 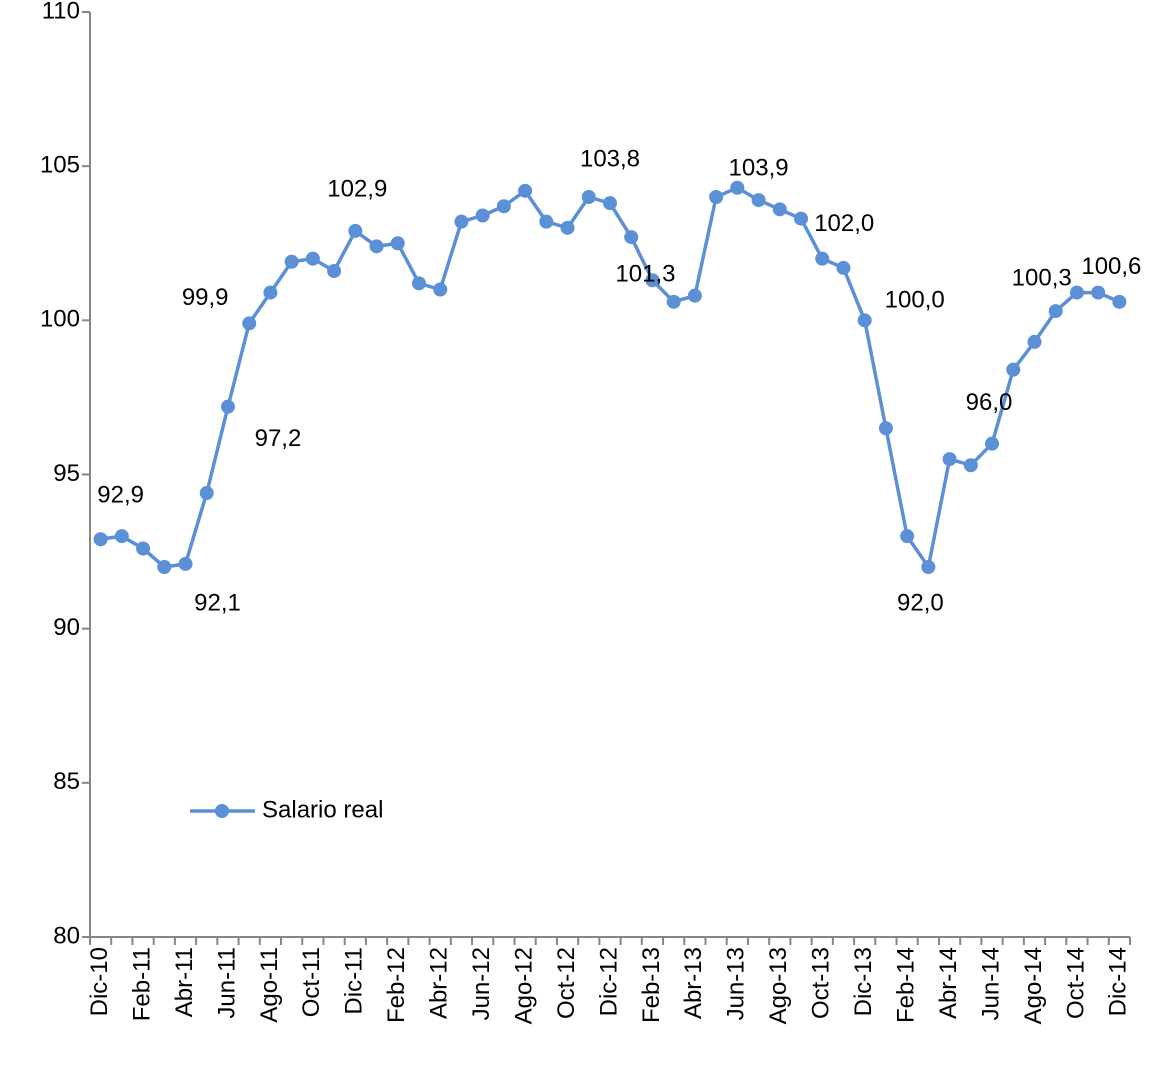 What do you see at coordinates (311, 982) in the screenshot?
I see `x-tick-label: Oct-11` at bounding box center [311, 982].